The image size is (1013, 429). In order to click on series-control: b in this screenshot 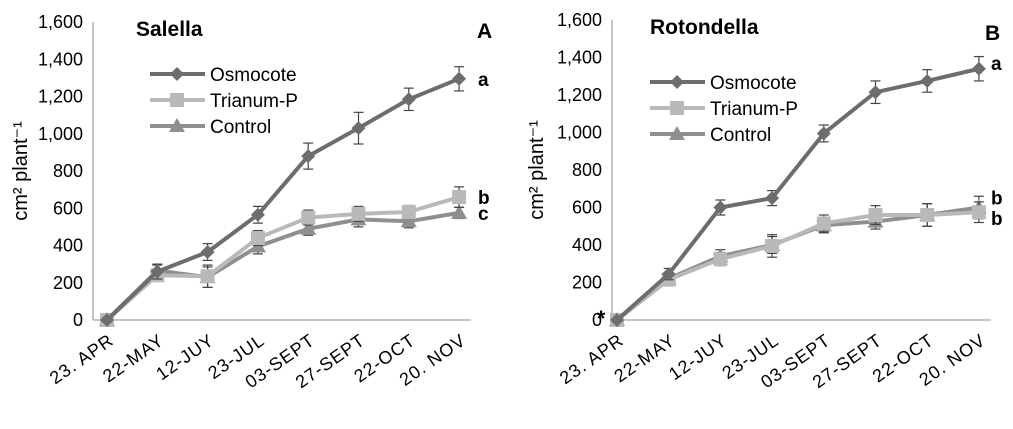, I will do `click(806, 257)`.